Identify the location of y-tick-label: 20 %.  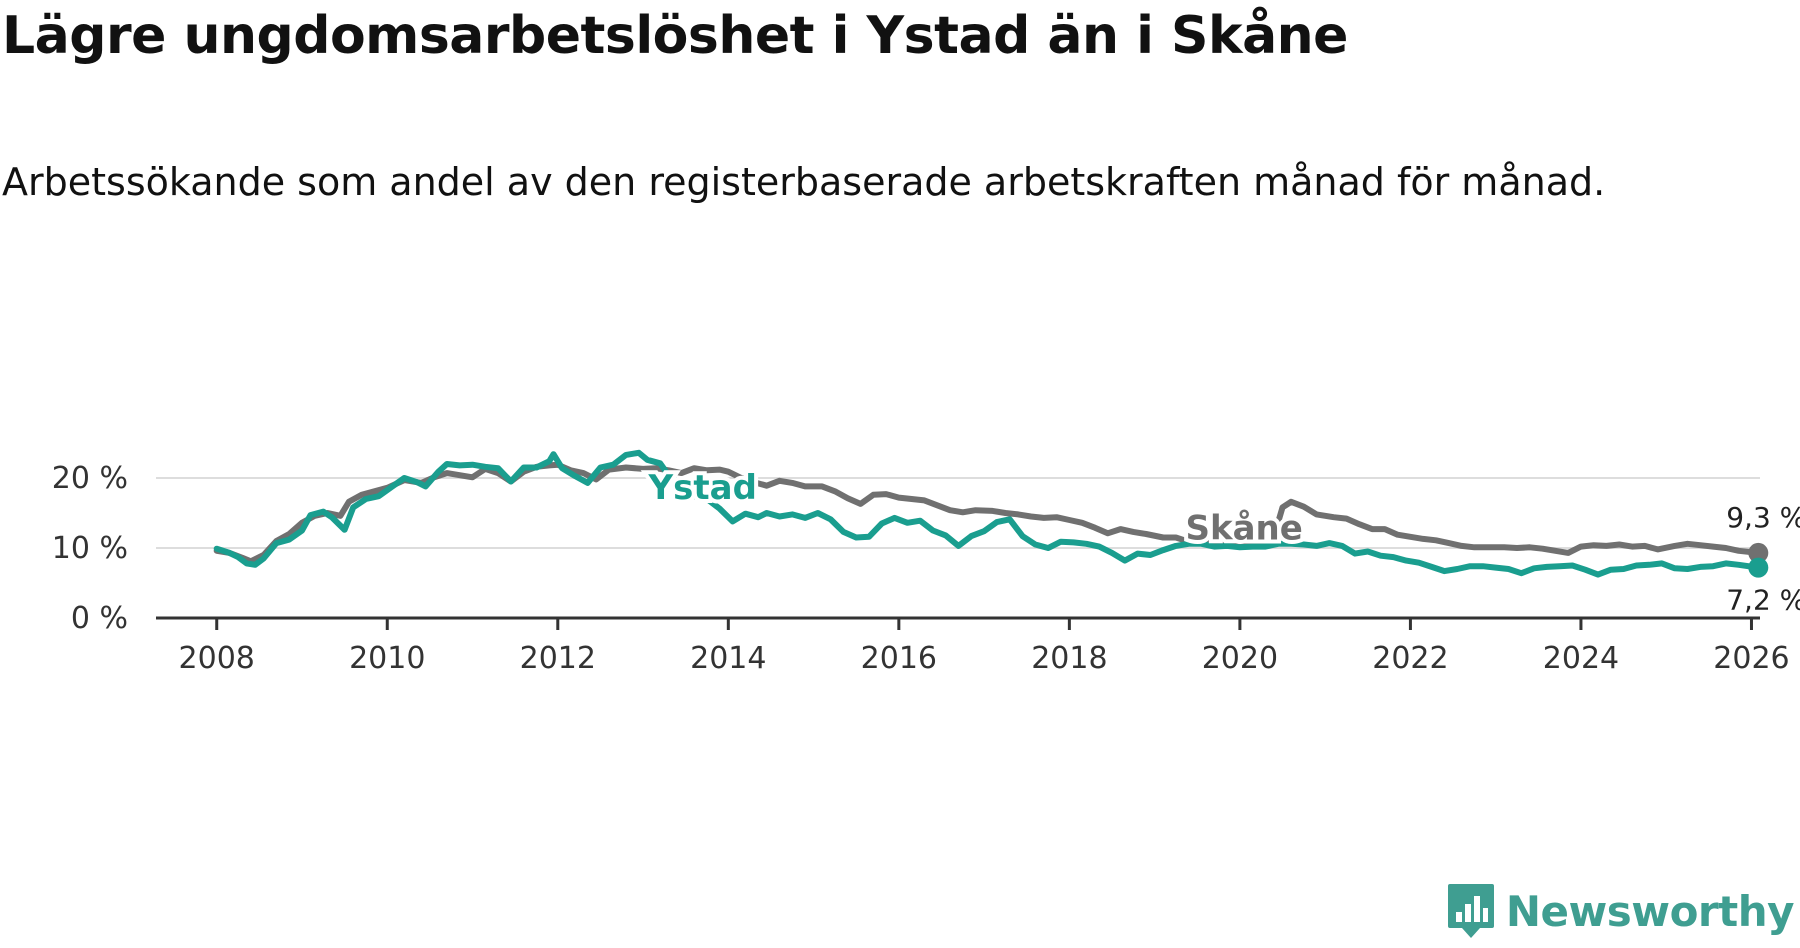
(90, 478).